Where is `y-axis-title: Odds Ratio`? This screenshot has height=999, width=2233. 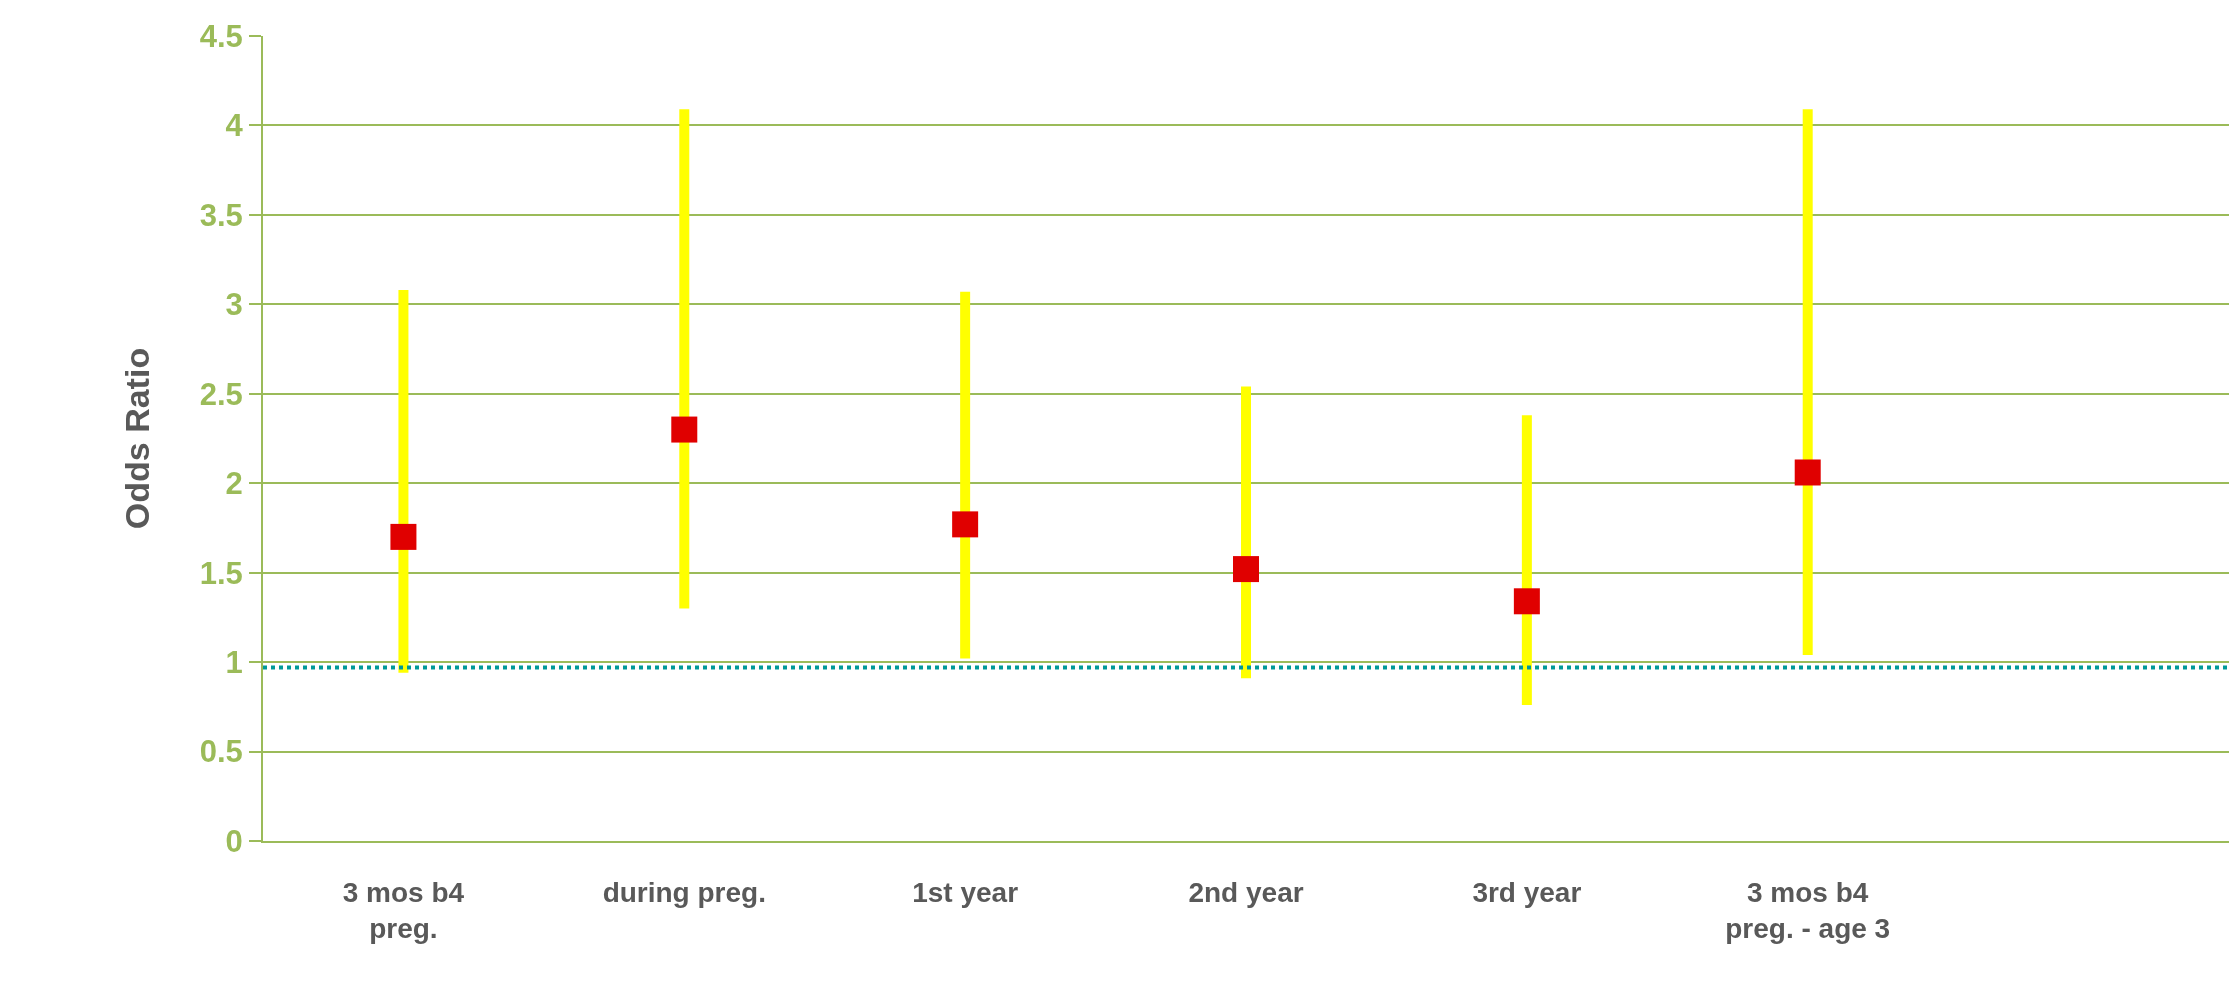
y-axis-title: Odds Ratio is located at coordinates (136, 438).